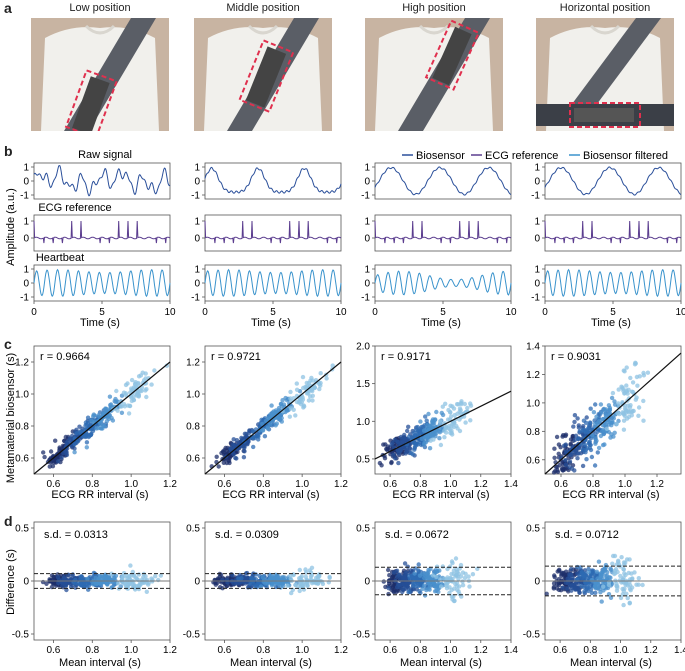  Describe the element at coordinates (375, 312) in the screenshot. I see `x-tick-label: 0` at that location.